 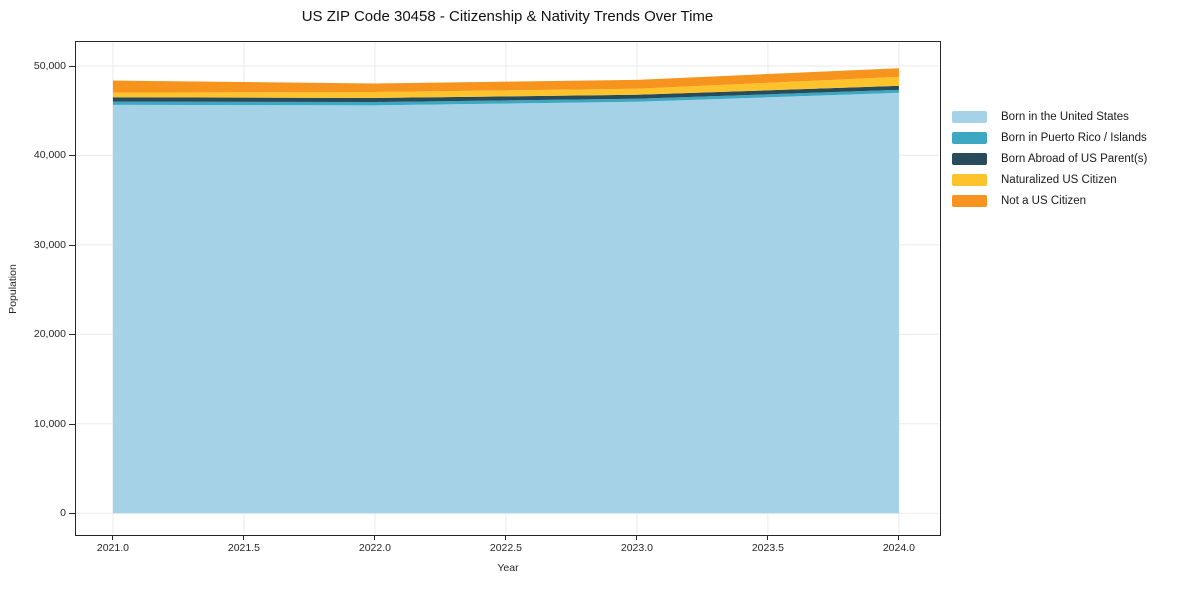 I want to click on legend-label: Born Abroad of US Parent(s), so click(x=1074, y=158).